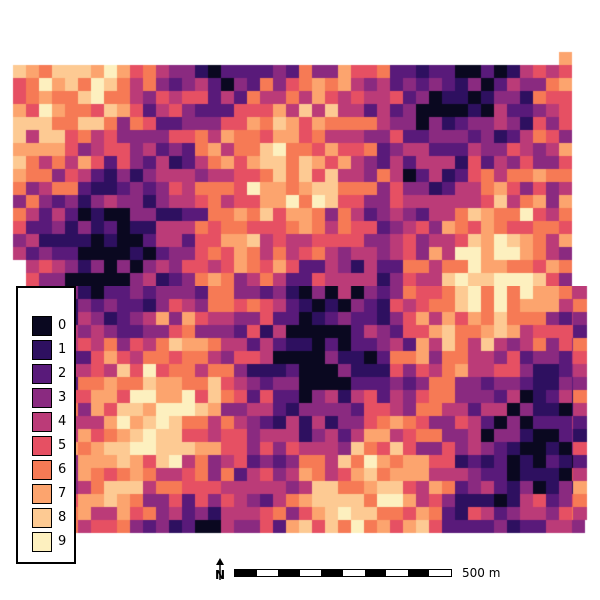 This screenshot has height=600, width=600. I want to click on legend-entry: 5, so click(49, 446).